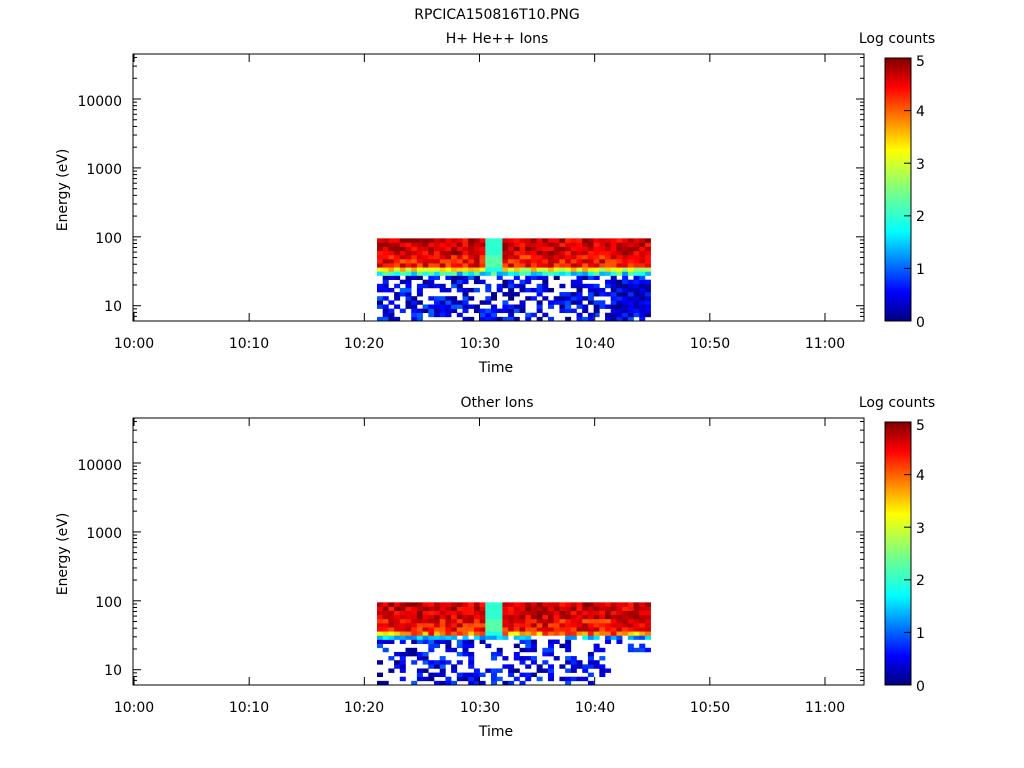 This screenshot has width=1024, height=768. I want to click on x-tick-label: 10:10, so click(249, 708).